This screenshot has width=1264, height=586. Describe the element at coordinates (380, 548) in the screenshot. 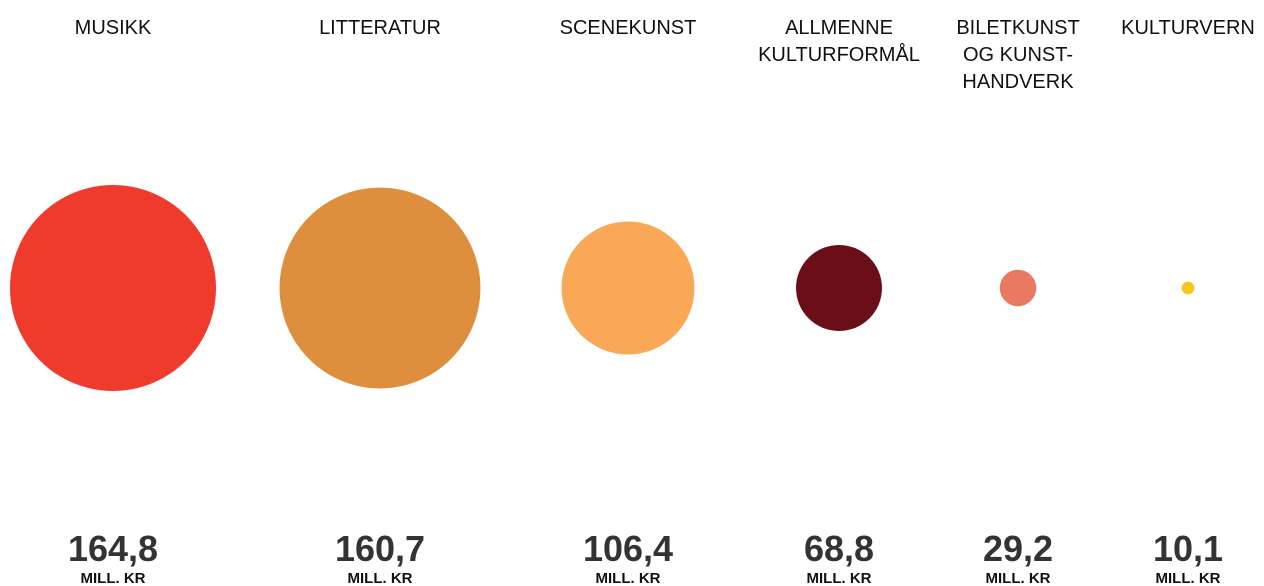

I see `value-label: 160,7` at that location.